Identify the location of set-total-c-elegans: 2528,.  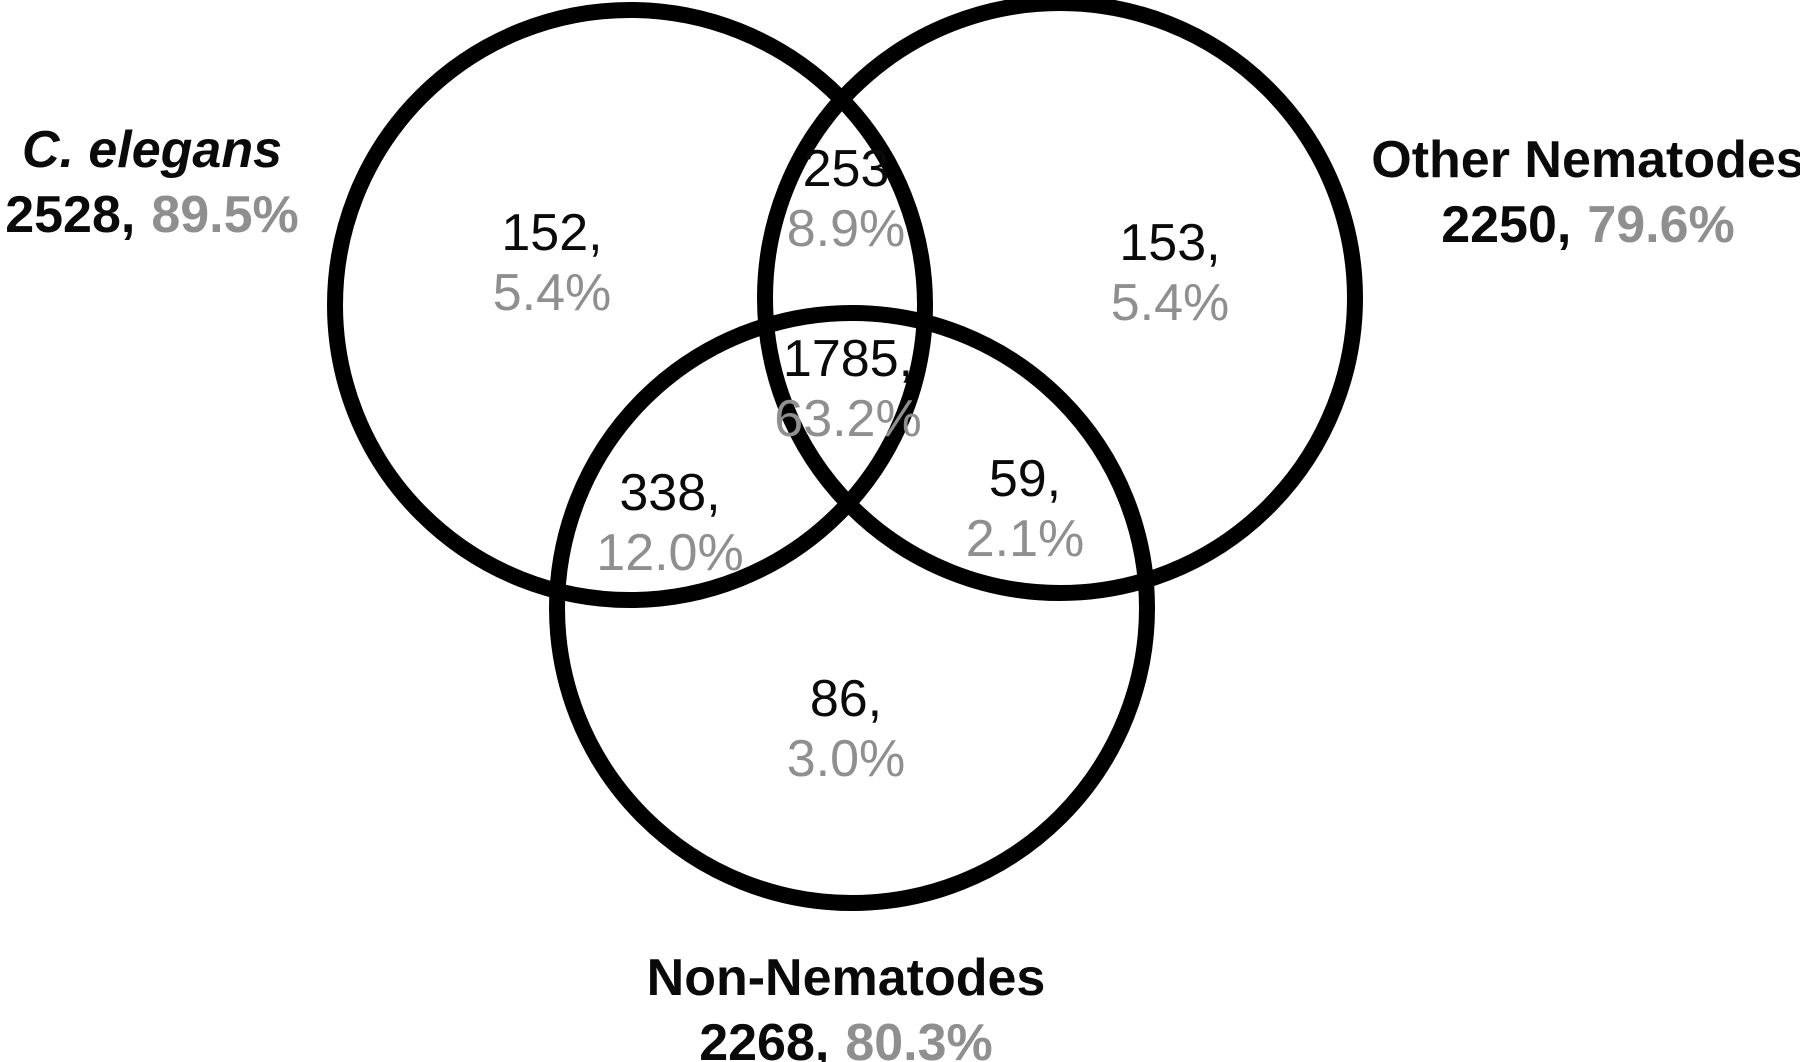
(70, 215).